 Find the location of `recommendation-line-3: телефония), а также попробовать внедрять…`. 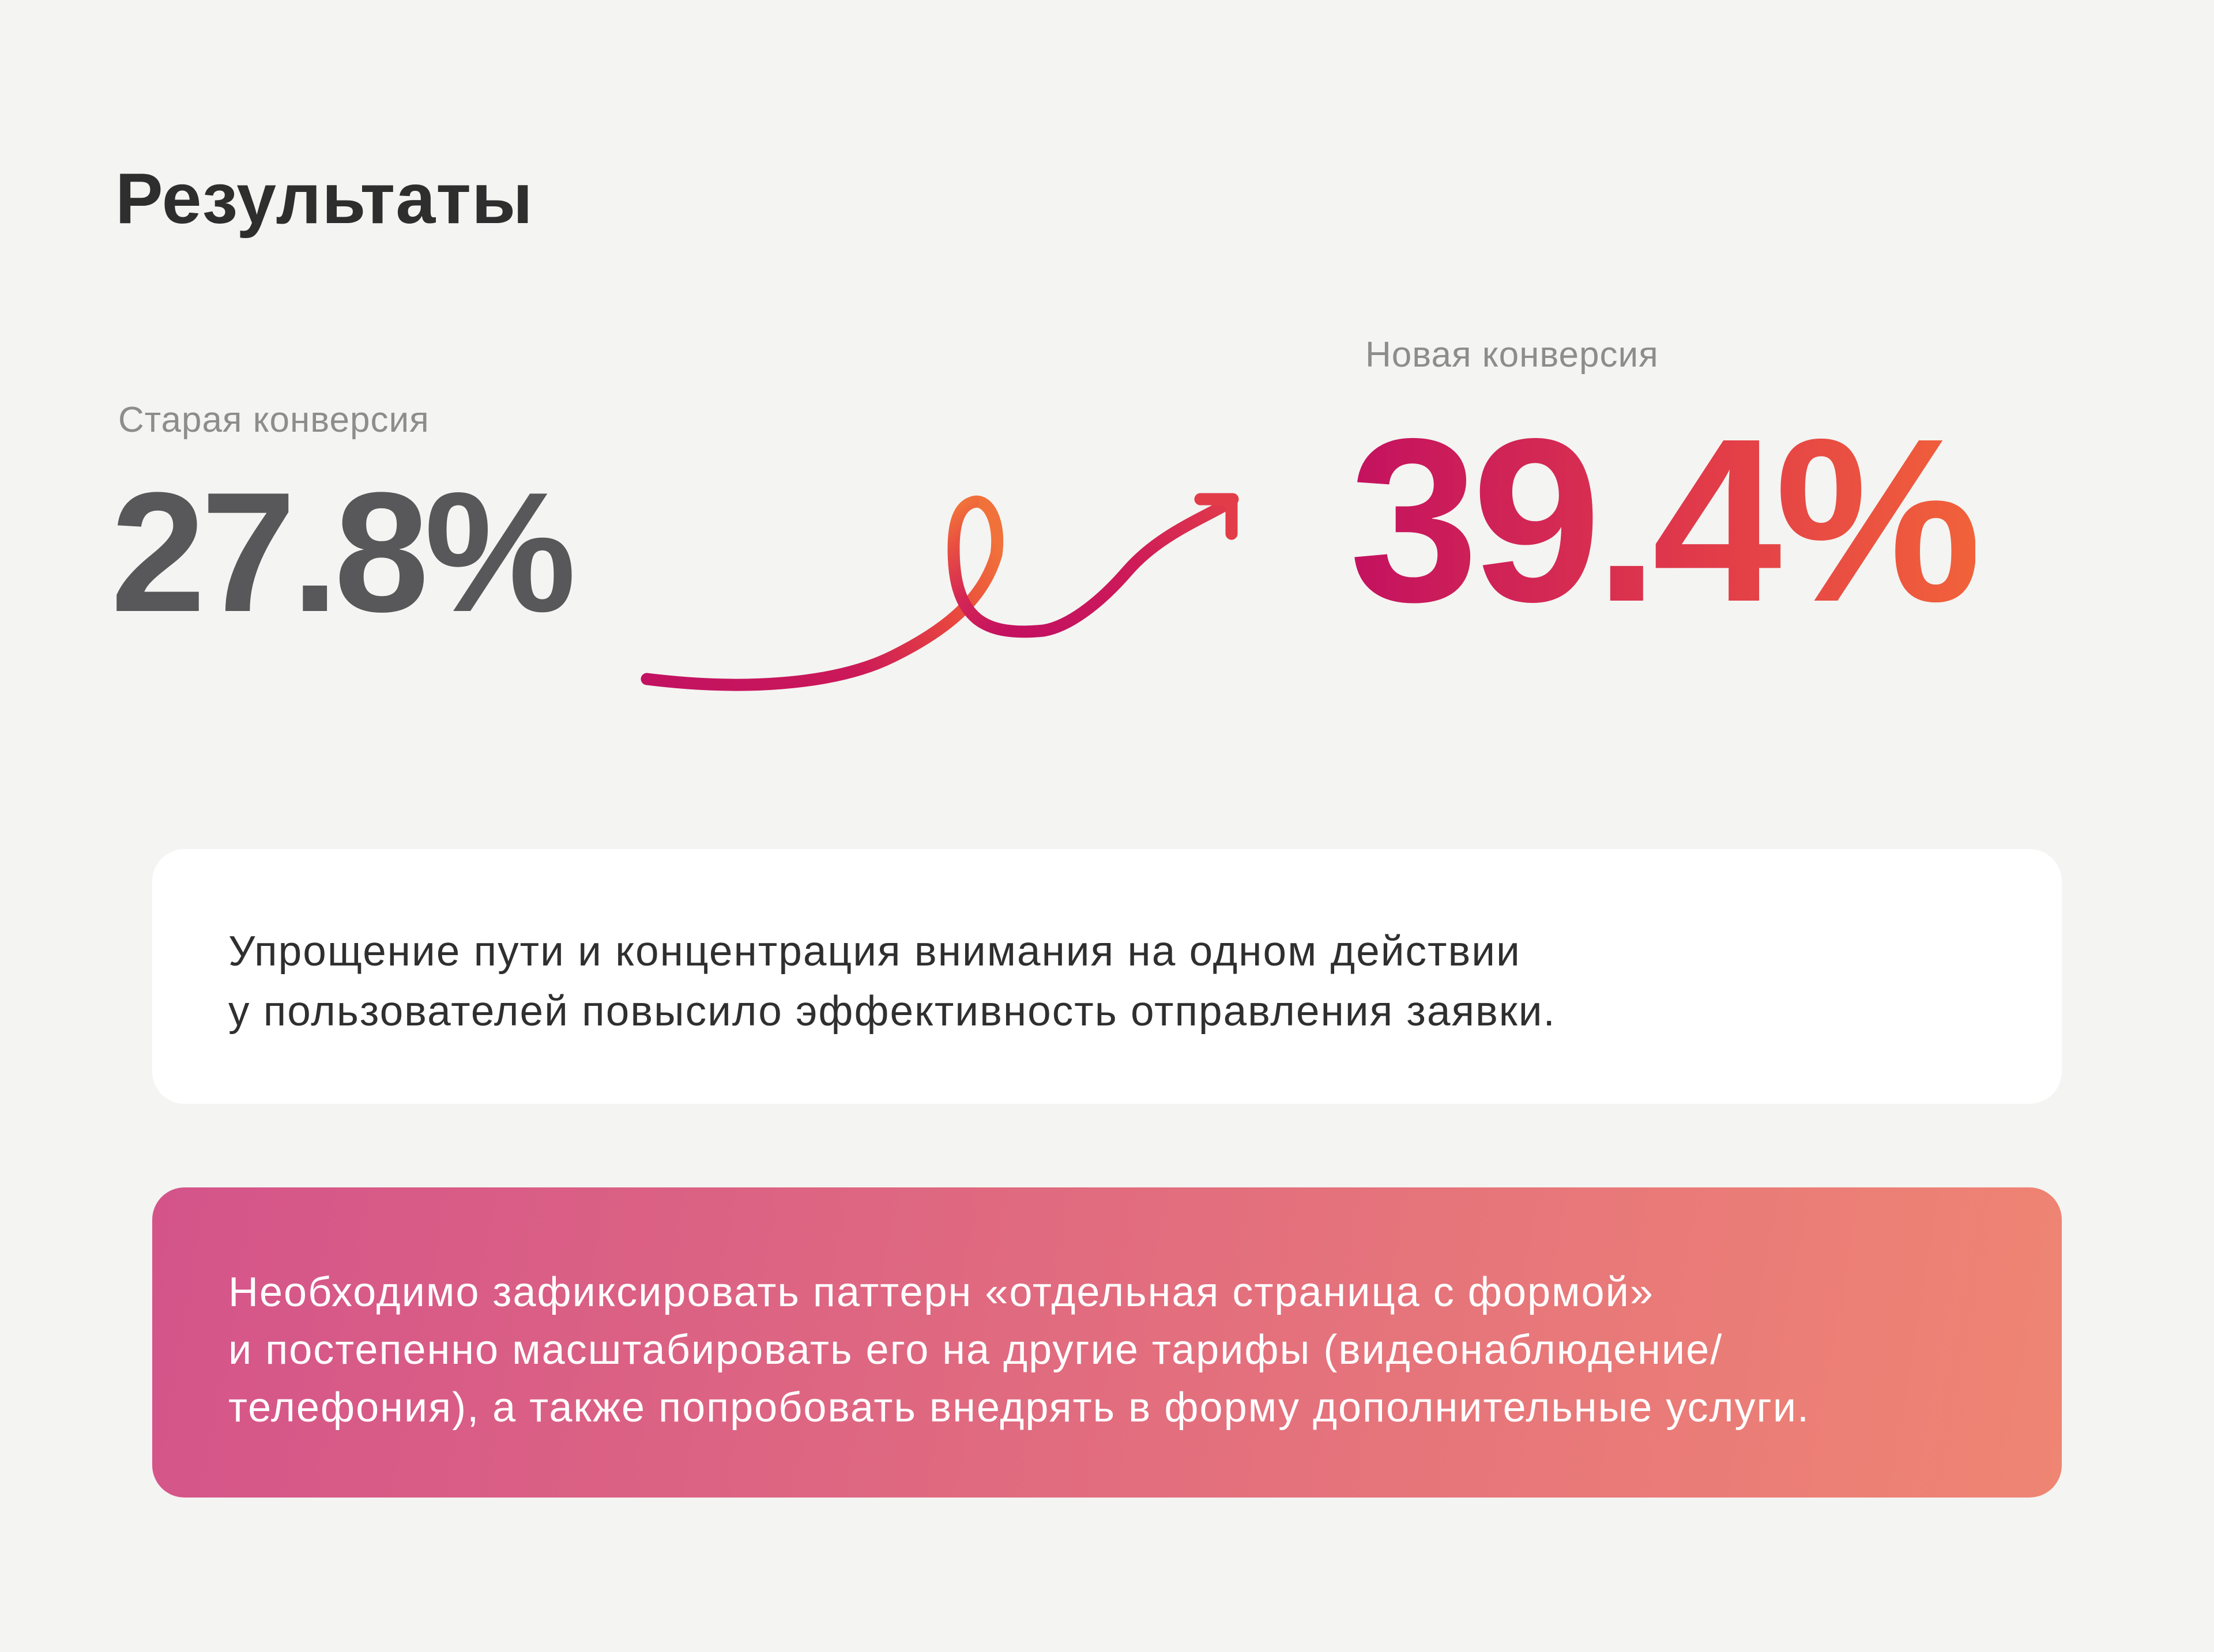

recommendation-line-3: телефония), а также попробовать внедрять… is located at coordinates (1019, 1408).